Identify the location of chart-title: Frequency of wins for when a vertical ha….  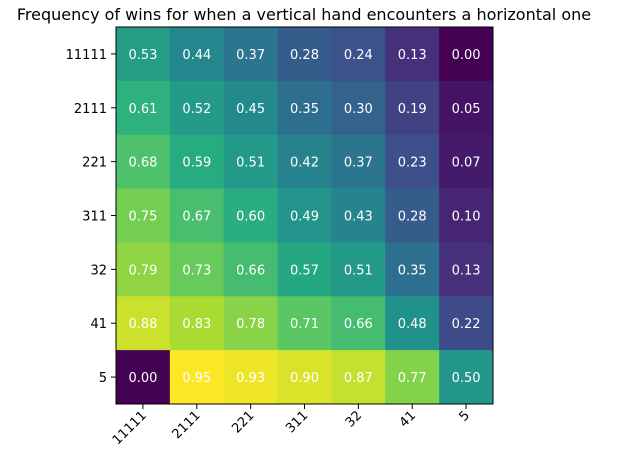
(304, 14).